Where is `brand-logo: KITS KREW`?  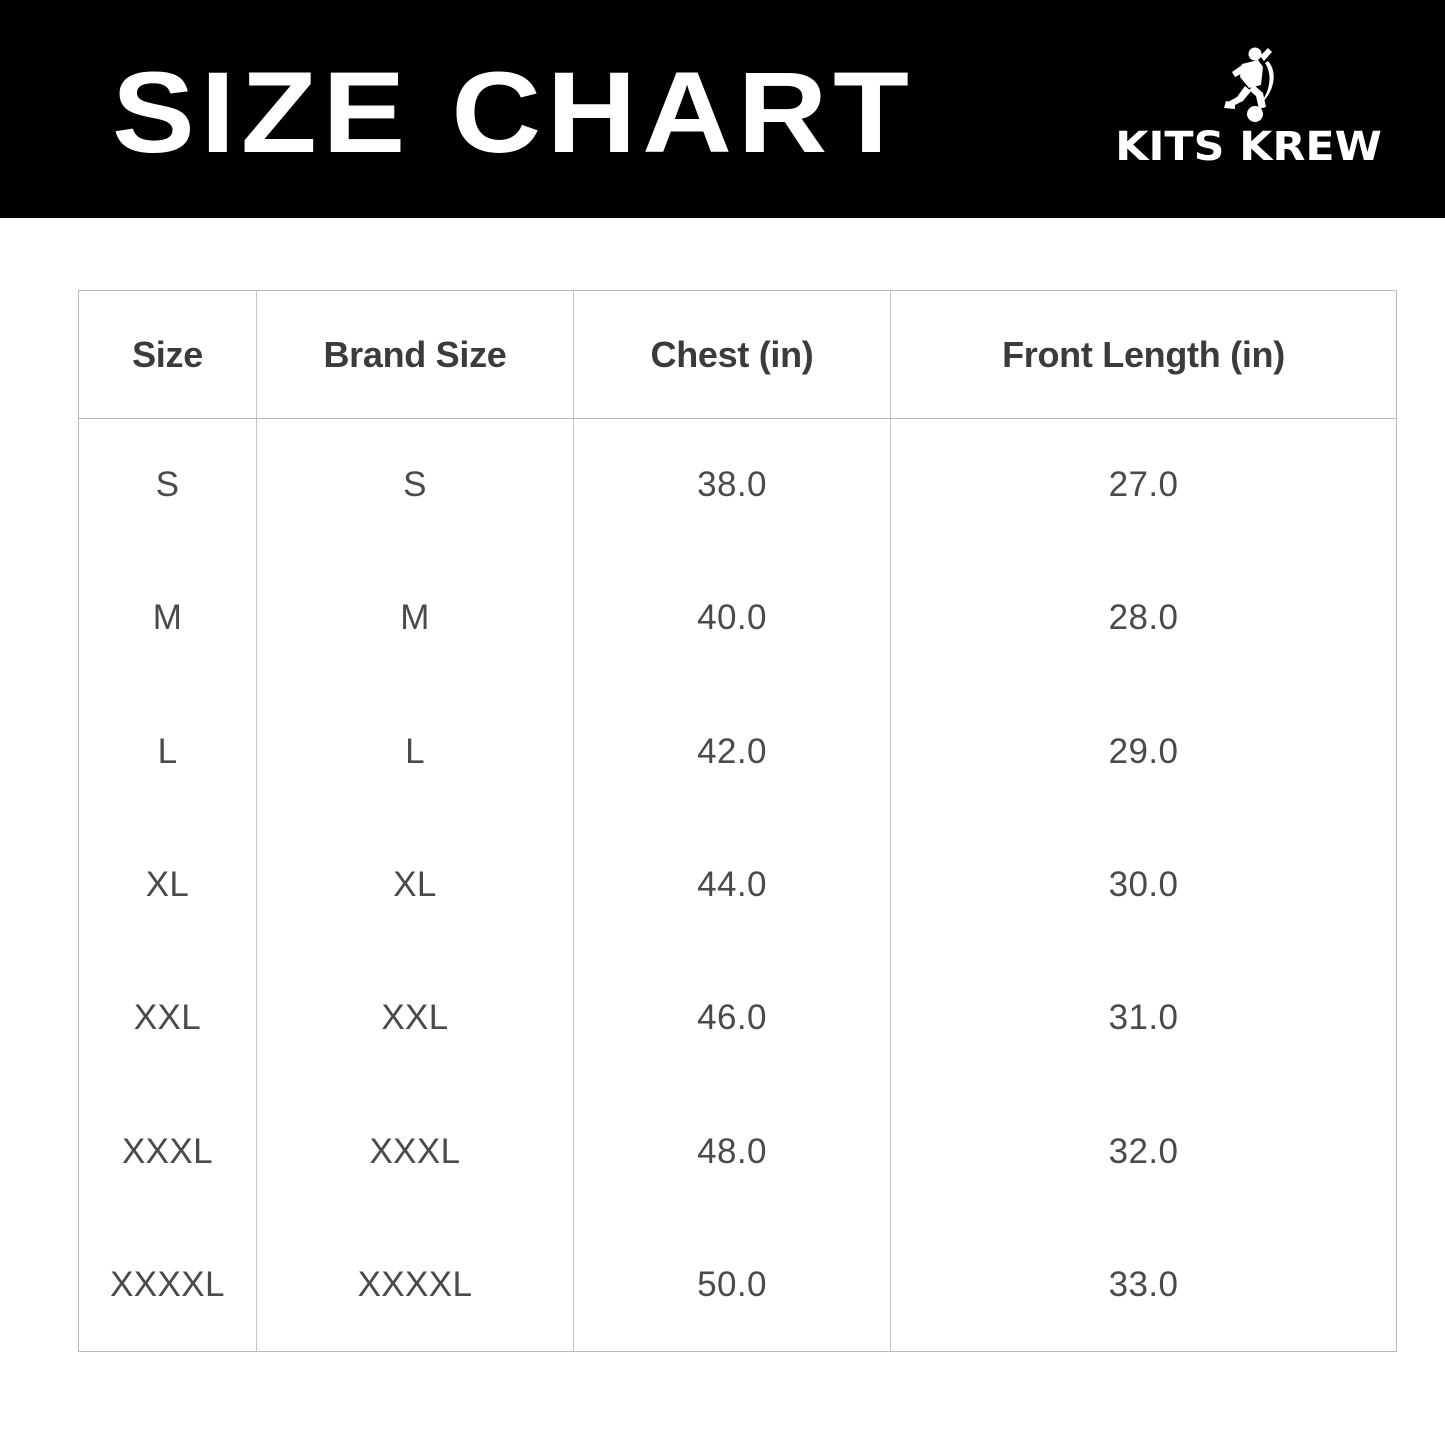 brand-logo: KITS KREW is located at coordinates (1248, 109).